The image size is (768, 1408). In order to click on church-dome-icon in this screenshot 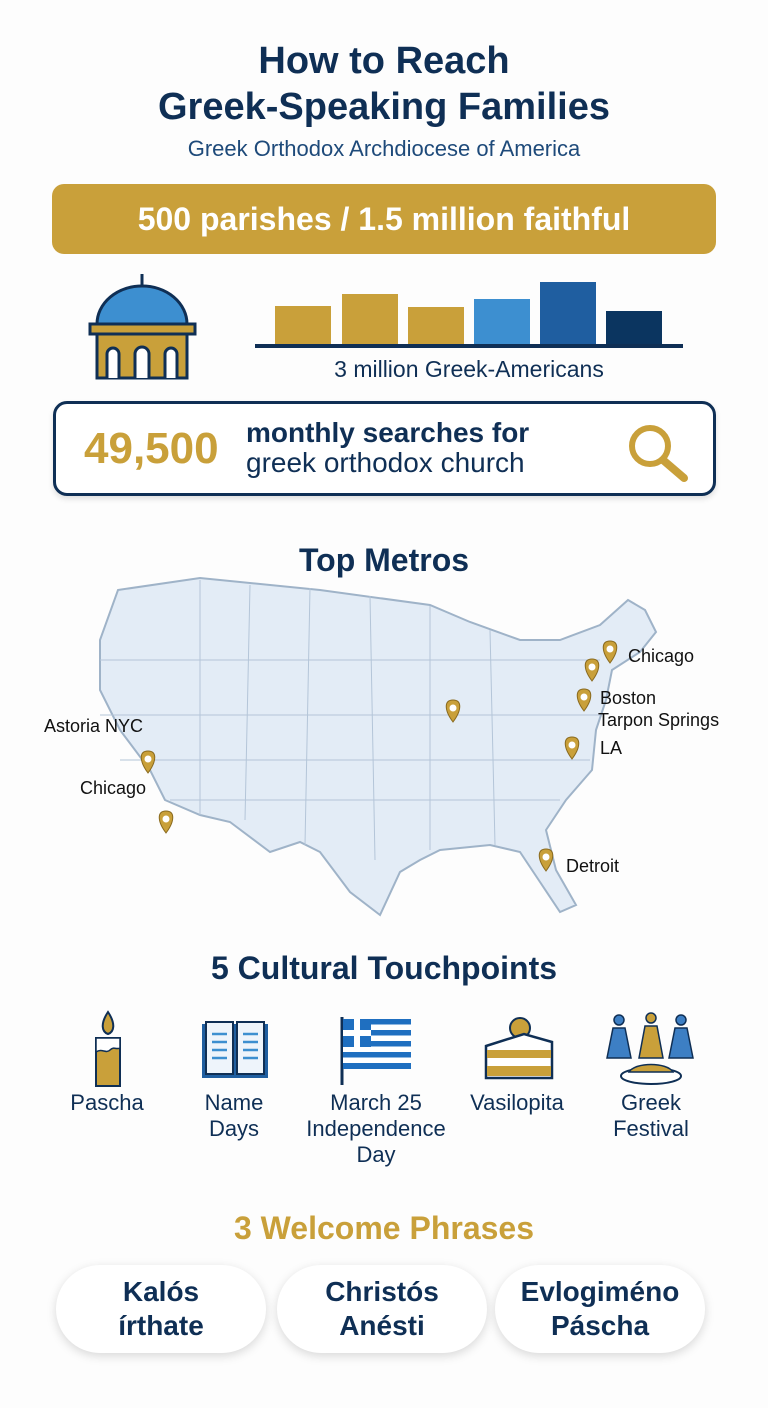, I will do `click(142, 327)`.